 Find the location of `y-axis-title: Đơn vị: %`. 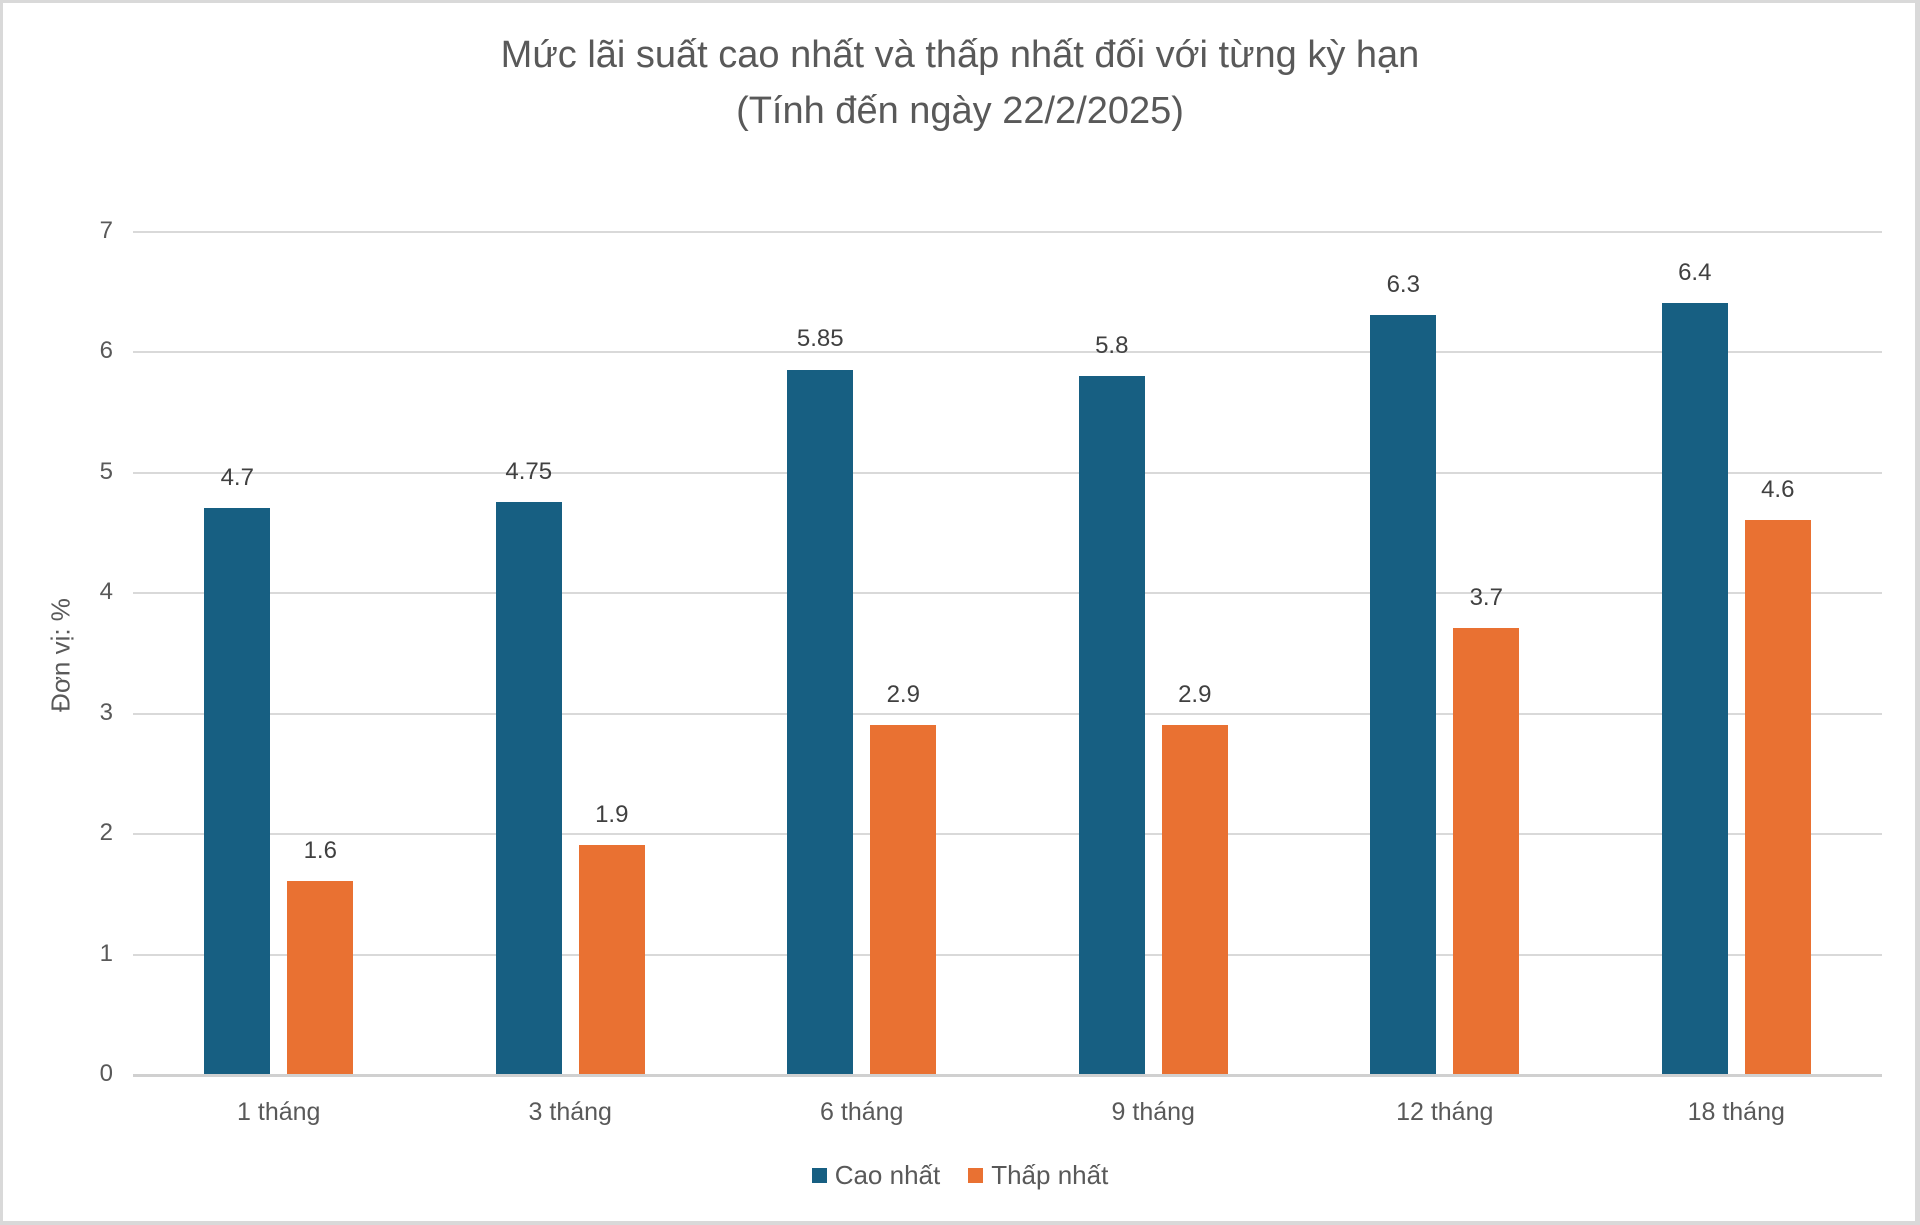

y-axis-title: Đơn vị: % is located at coordinates (60, 655).